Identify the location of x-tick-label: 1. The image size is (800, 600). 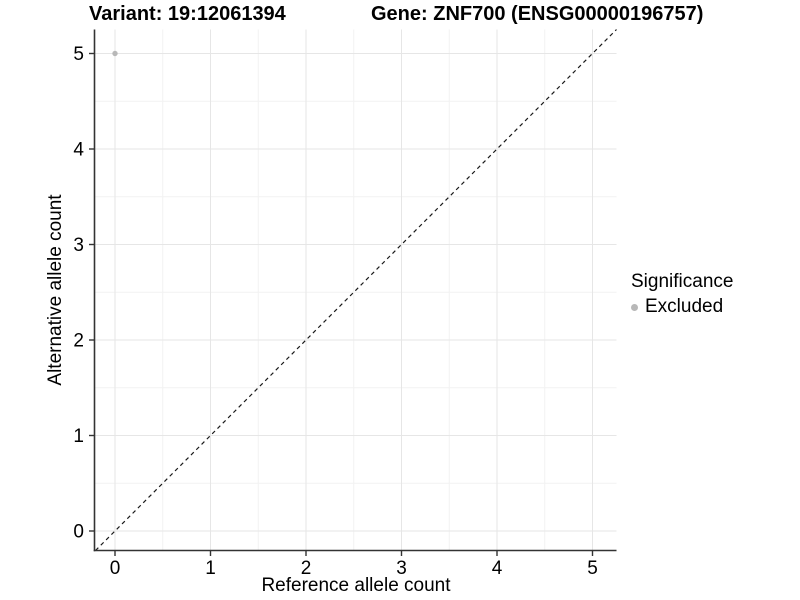
(210, 568).